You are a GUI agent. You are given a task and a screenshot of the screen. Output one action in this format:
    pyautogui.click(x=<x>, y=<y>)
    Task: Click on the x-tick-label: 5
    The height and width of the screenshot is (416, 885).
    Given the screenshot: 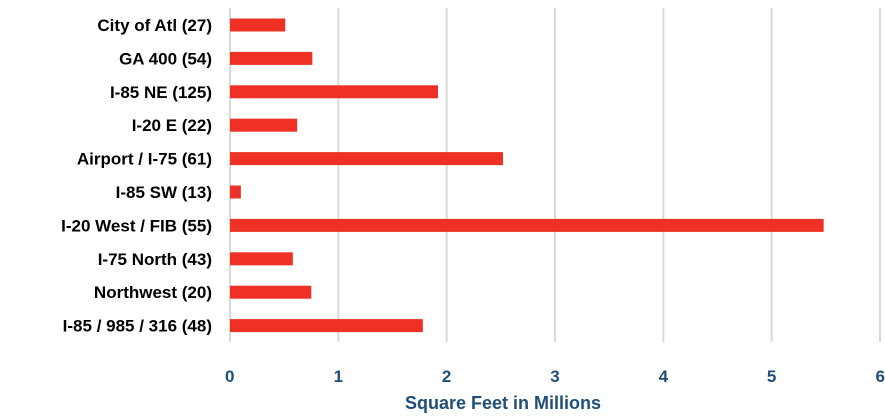 What is the action you would take?
    pyautogui.click(x=771, y=376)
    